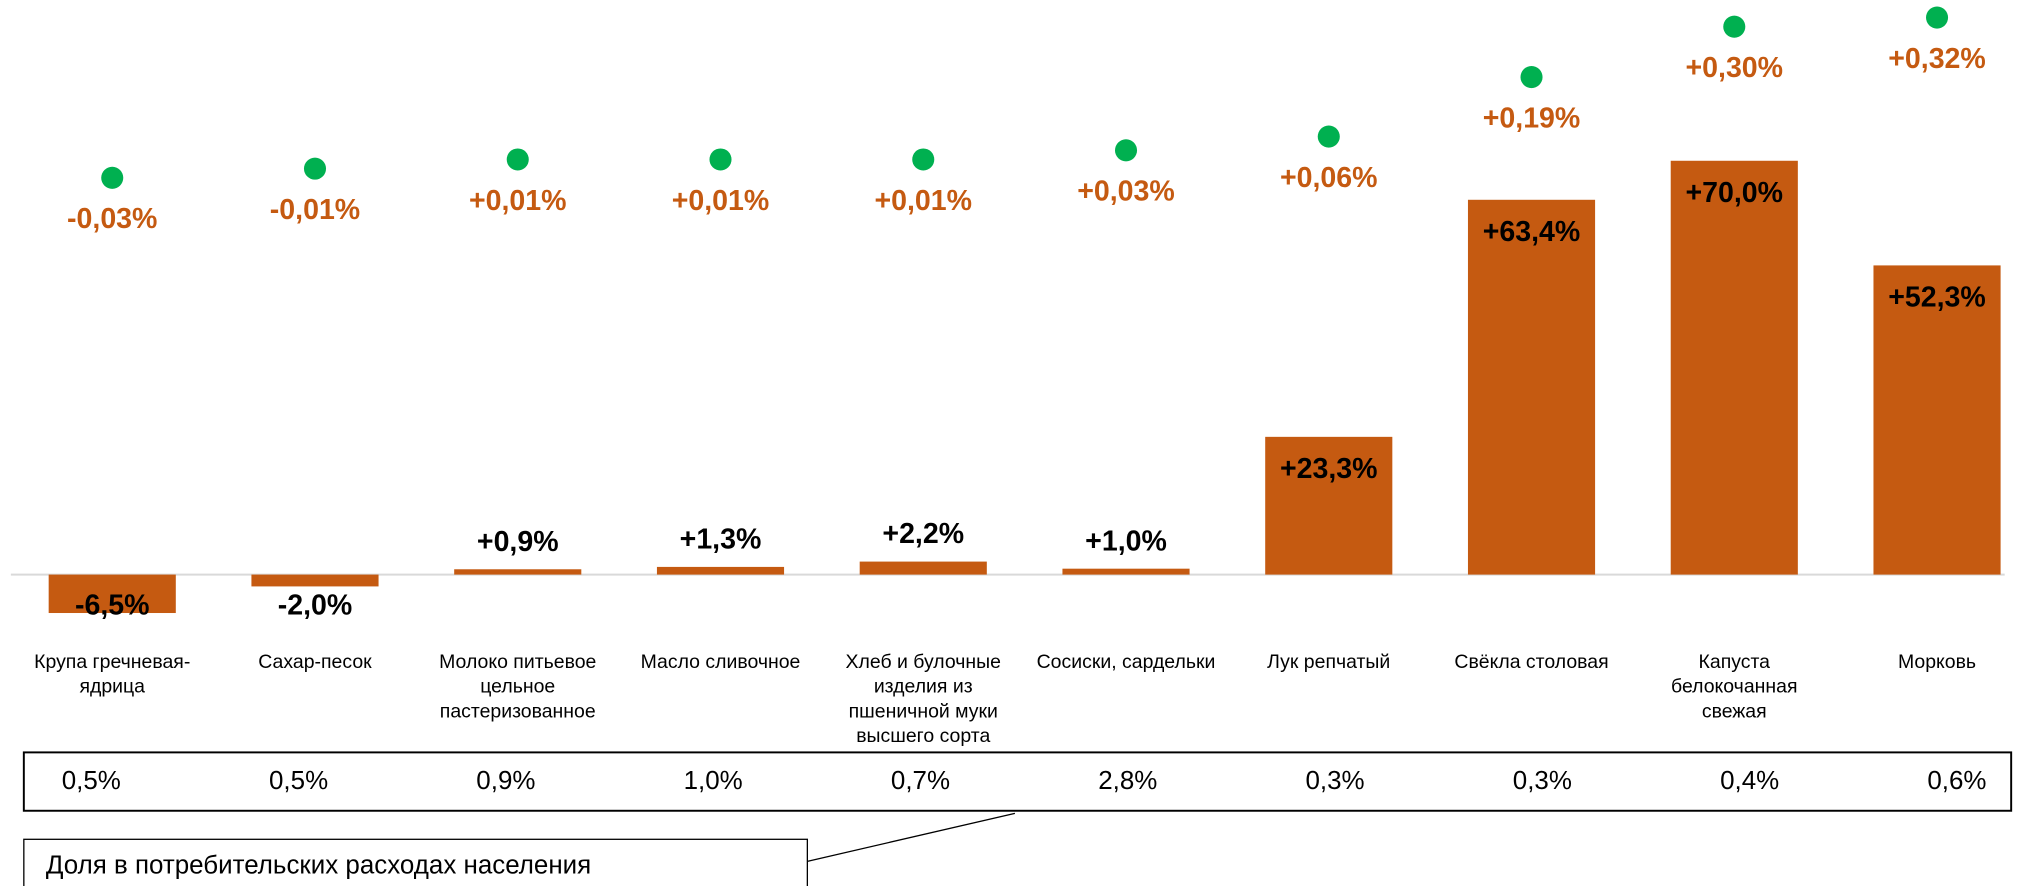 This screenshot has width=2035, height=886. I want to click on x-tick-label-box: Молоко питьевое цельное пастеризованное, so click(518, 687).